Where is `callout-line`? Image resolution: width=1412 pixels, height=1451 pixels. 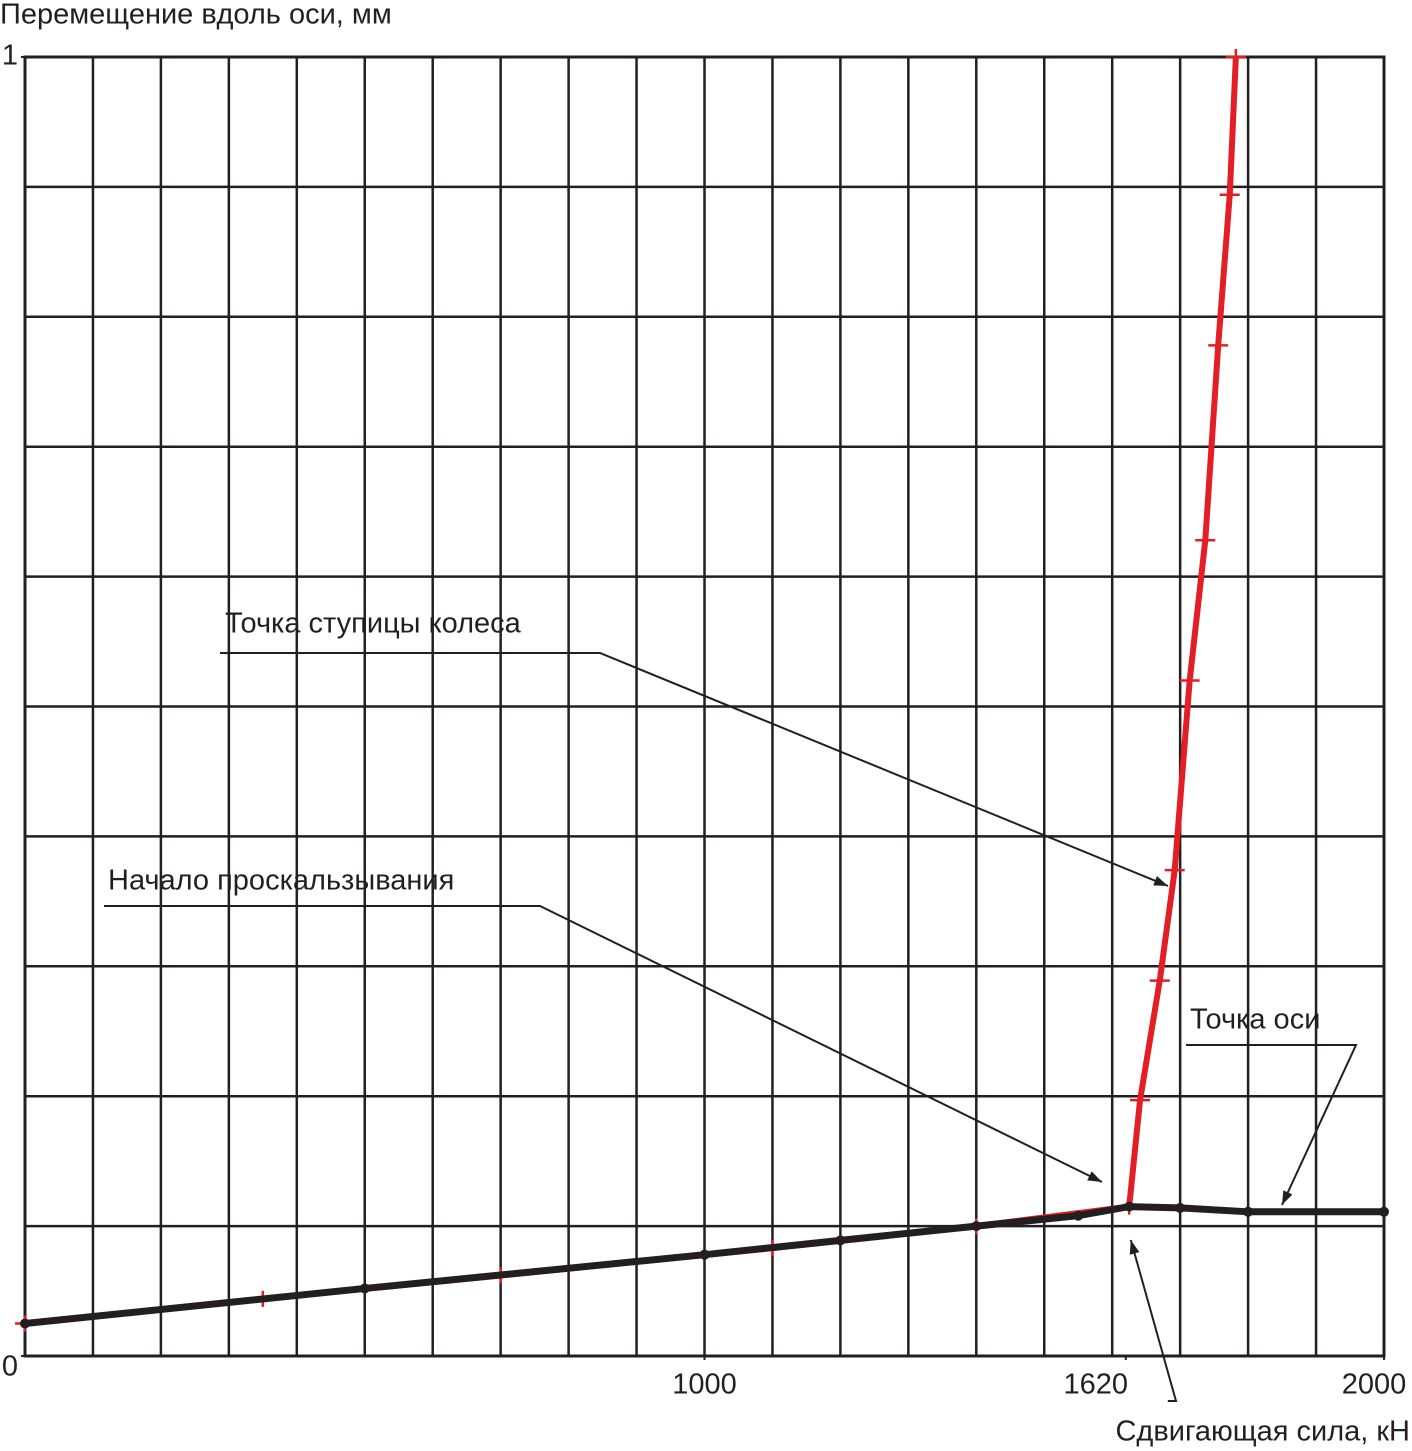
callout-line is located at coordinates (1153, 1320).